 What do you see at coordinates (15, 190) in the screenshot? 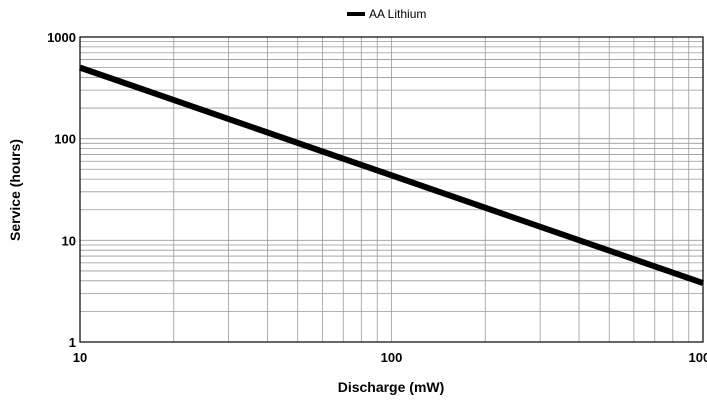
I see `y-axis-title: Service (hours)` at bounding box center [15, 190].